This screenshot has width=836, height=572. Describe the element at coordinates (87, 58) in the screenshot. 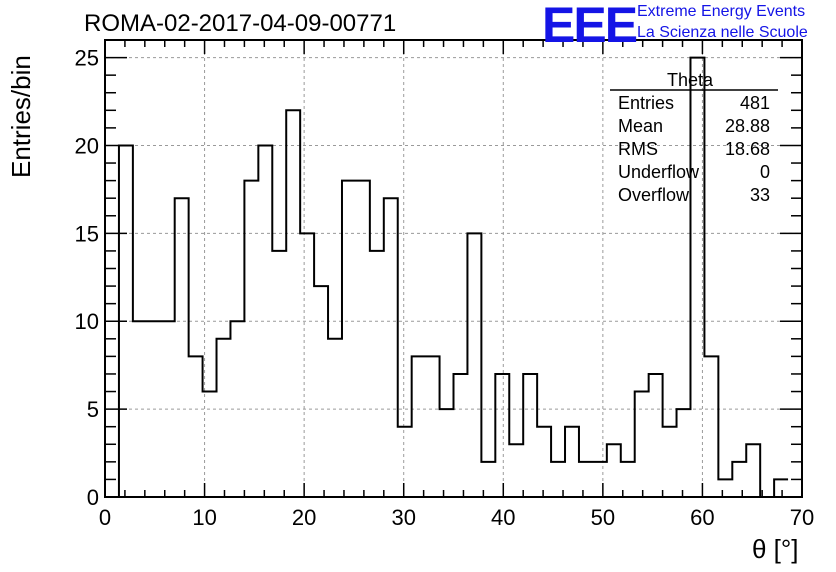

I see `y-tick-label: 25` at that location.